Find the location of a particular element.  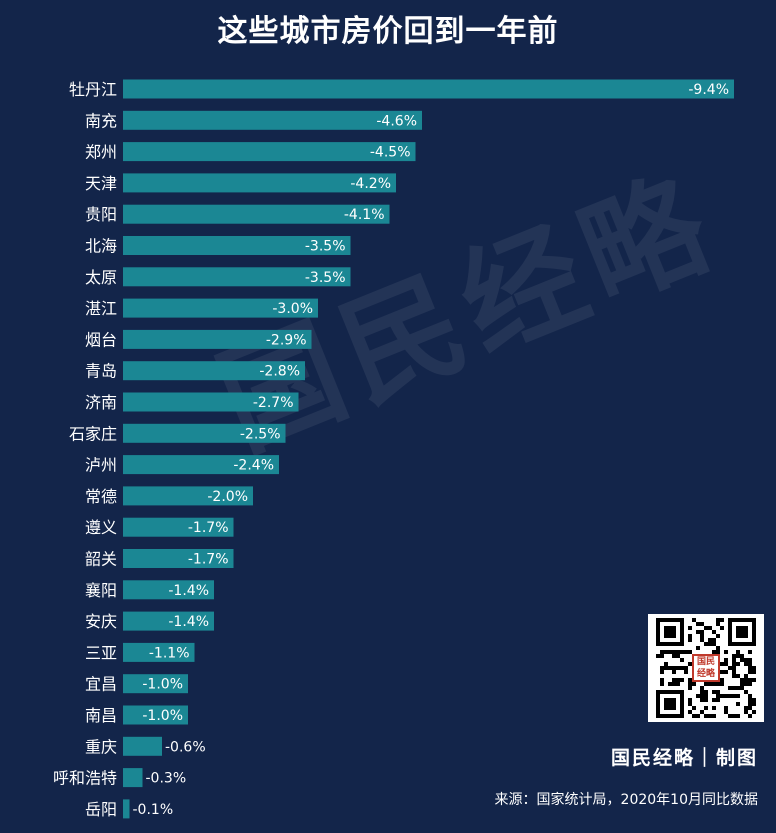

category-label: 岳阳 is located at coordinates (101, 809).